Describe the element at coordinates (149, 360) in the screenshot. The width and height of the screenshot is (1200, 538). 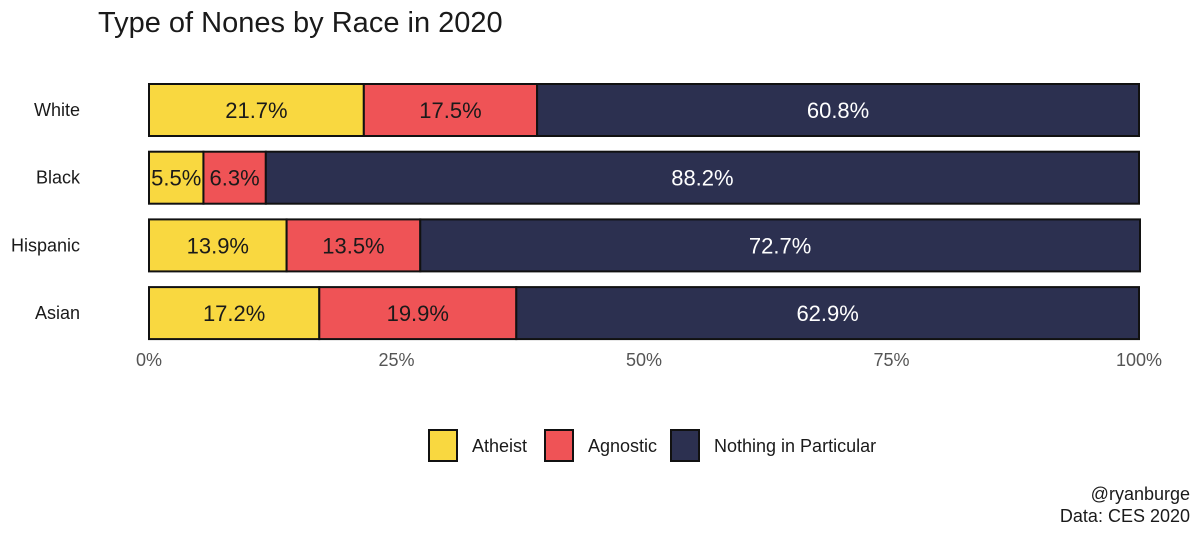
I see `x-tick-label-0: 0%` at that location.